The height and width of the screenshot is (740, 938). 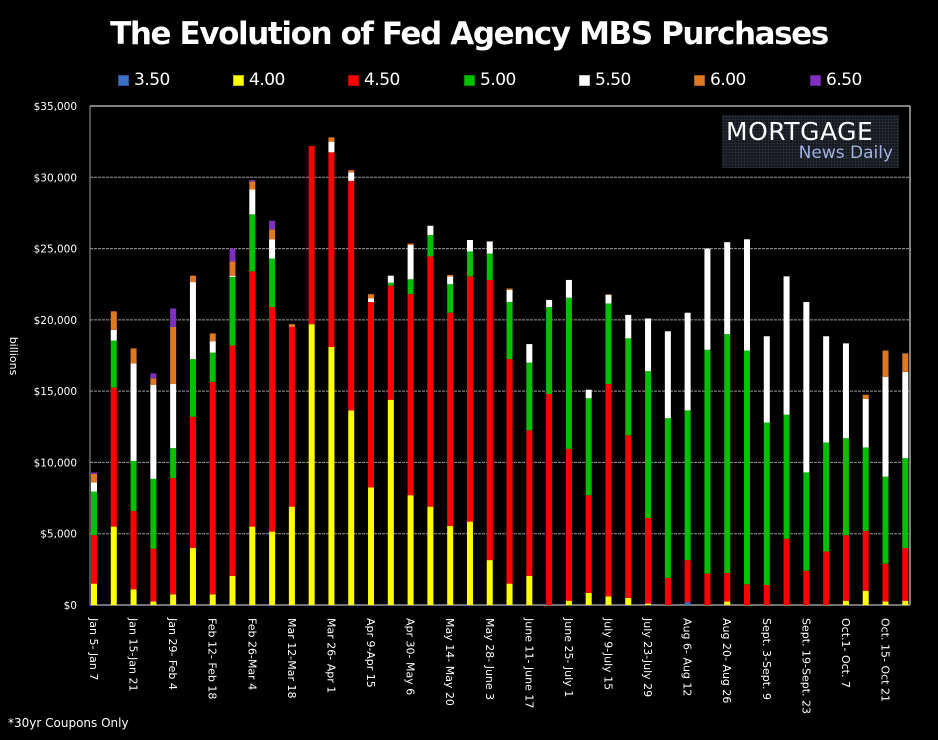 What do you see at coordinates (613, 80) in the screenshot?
I see `legend-label: 5.50` at bounding box center [613, 80].